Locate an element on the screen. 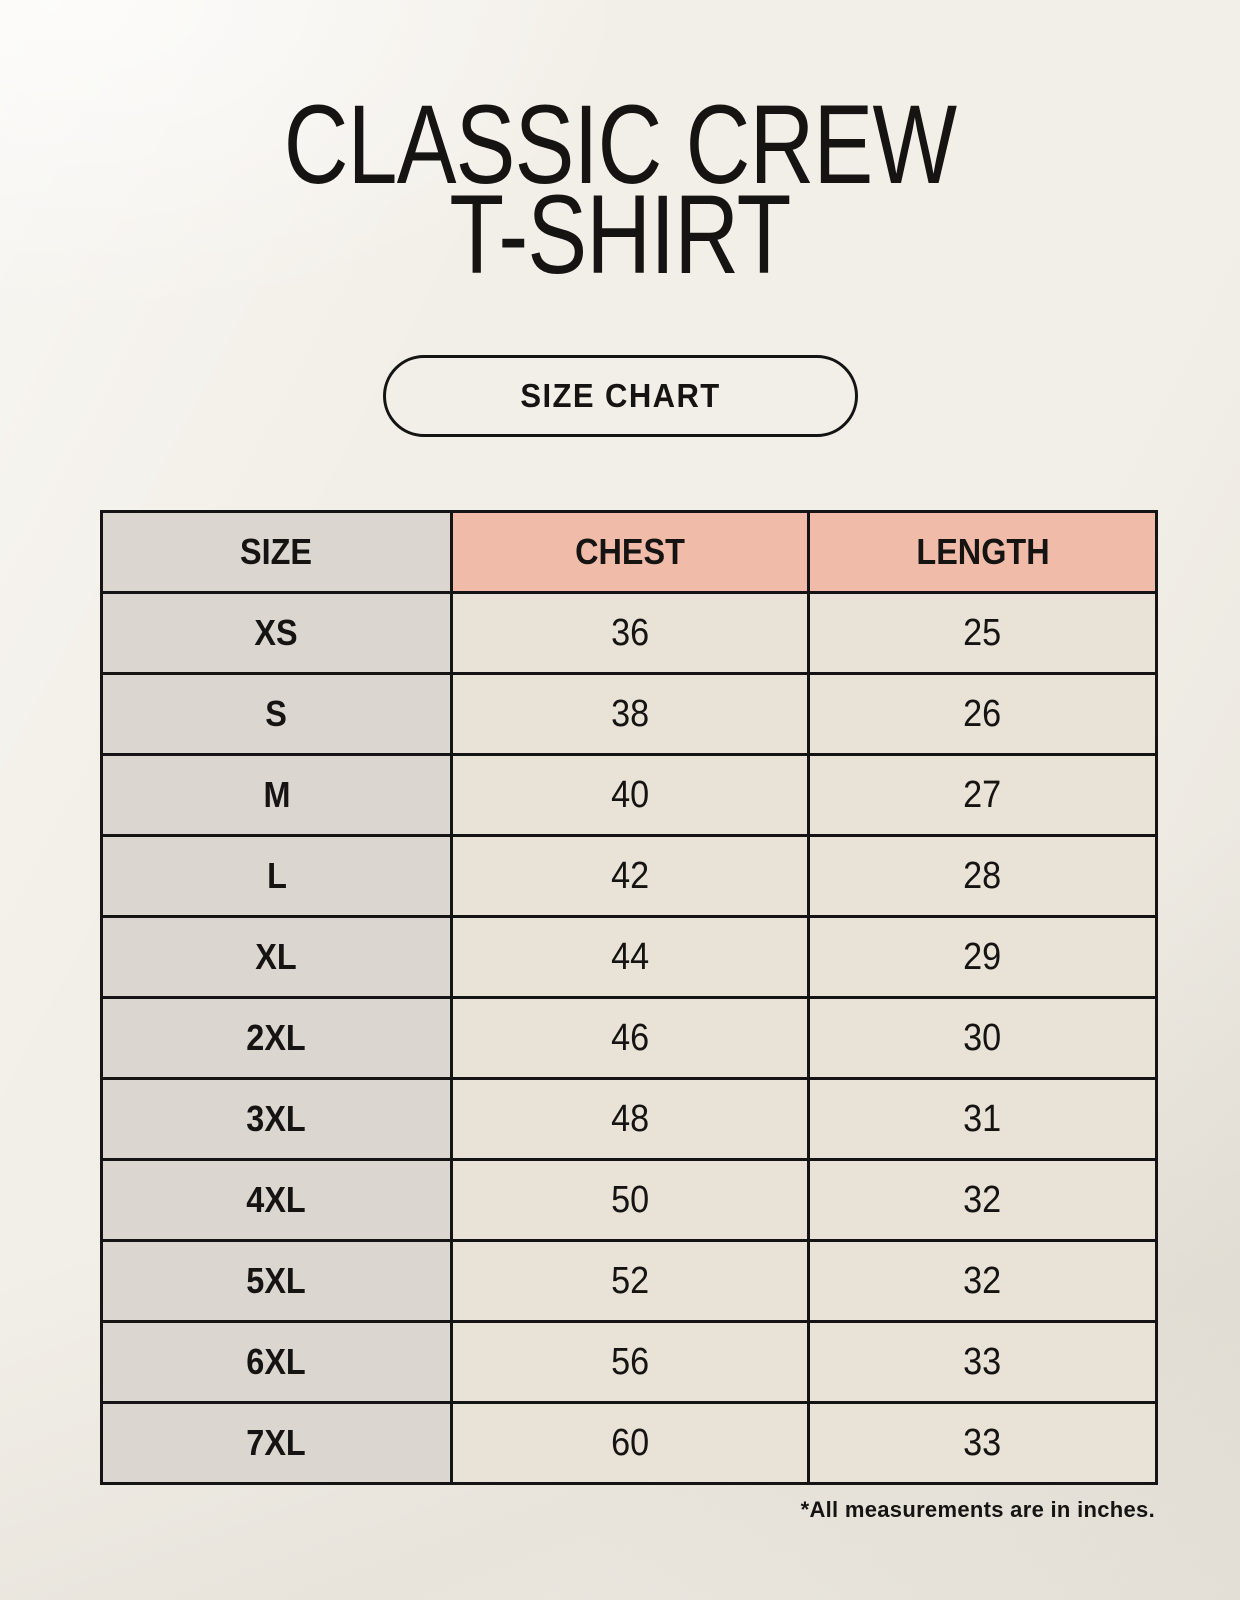 The height and width of the screenshot is (1600, 1240). header-size-cell: SIZE is located at coordinates (276, 552).